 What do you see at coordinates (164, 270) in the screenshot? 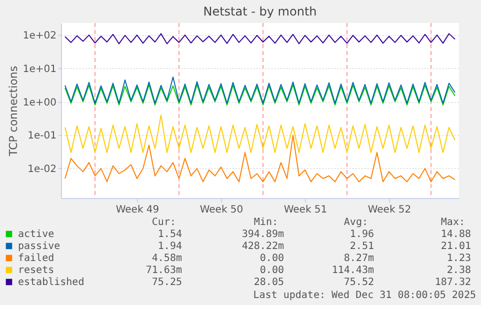
I see `text: 71.63m` at bounding box center [164, 270].